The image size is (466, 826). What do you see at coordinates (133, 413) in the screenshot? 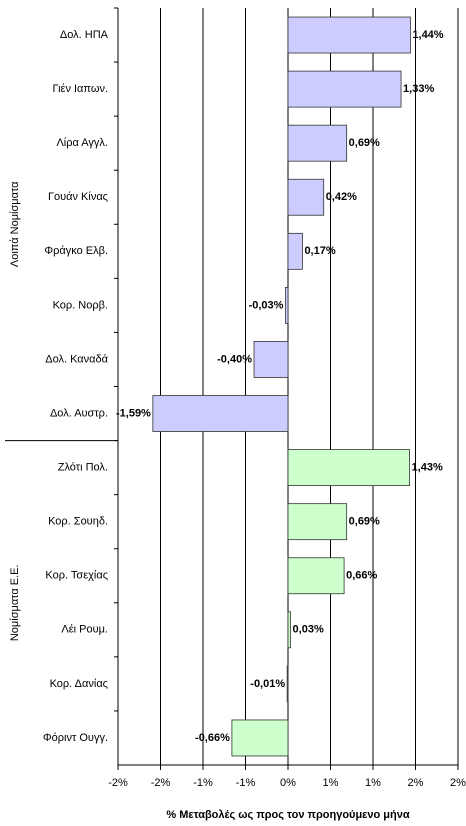
I see `value-label: -1,59%` at bounding box center [133, 413].